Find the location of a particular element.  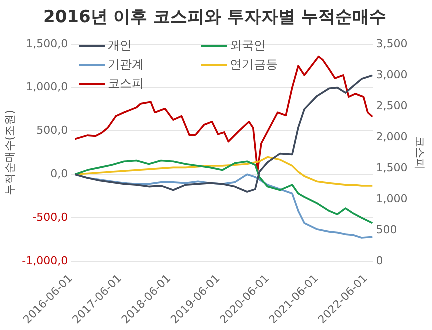

y-tick-label: -500,0 is located at coordinates (50, 217).